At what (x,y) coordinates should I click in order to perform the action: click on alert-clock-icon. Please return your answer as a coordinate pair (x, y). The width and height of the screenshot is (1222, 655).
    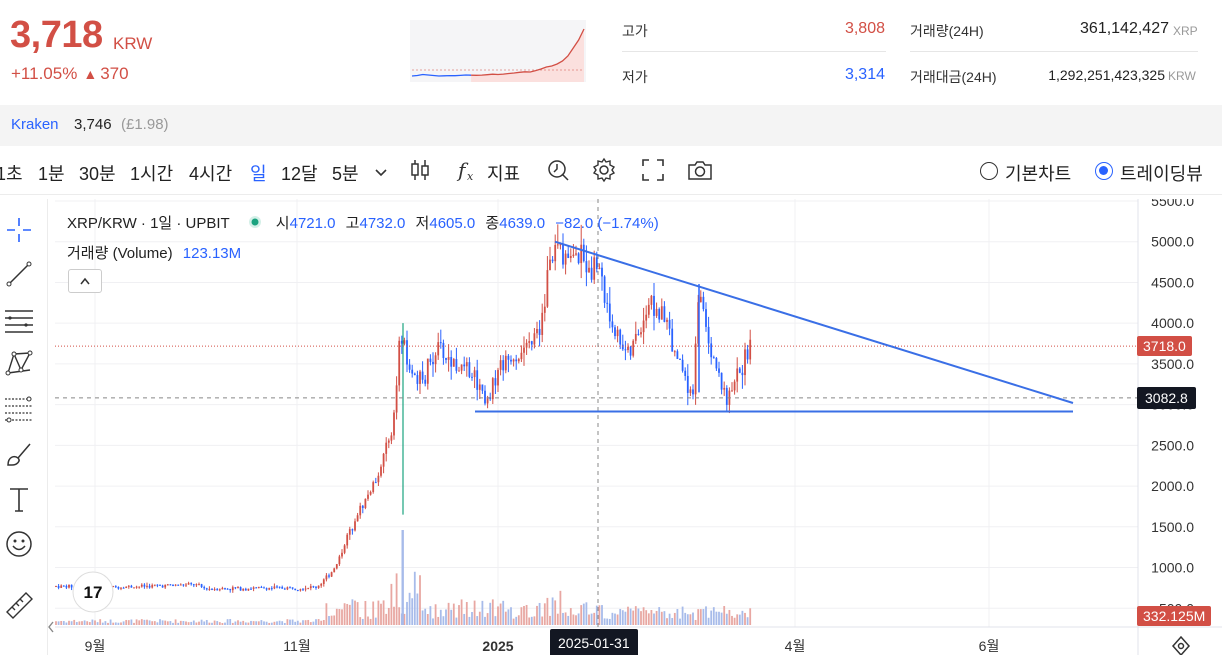
    Looking at the image, I should click on (558, 170).